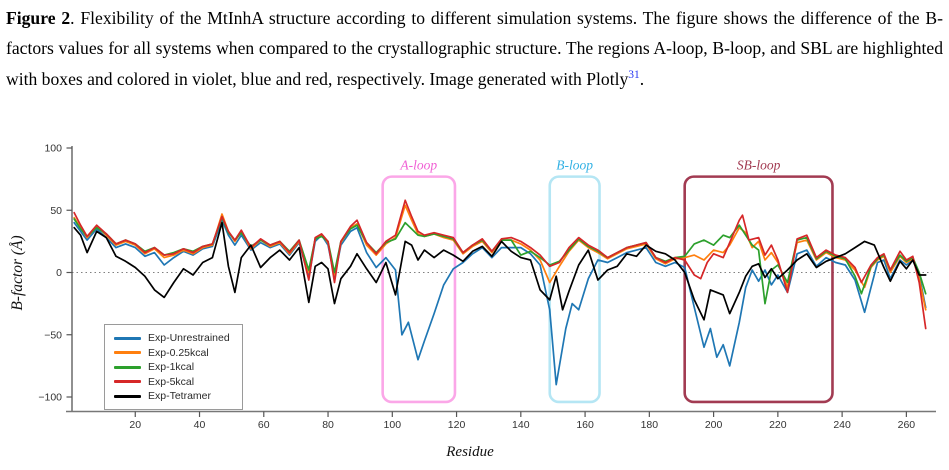 This screenshot has width=949, height=470. What do you see at coordinates (328, 425) in the screenshot?
I see `x-tick-label: 80` at bounding box center [328, 425].